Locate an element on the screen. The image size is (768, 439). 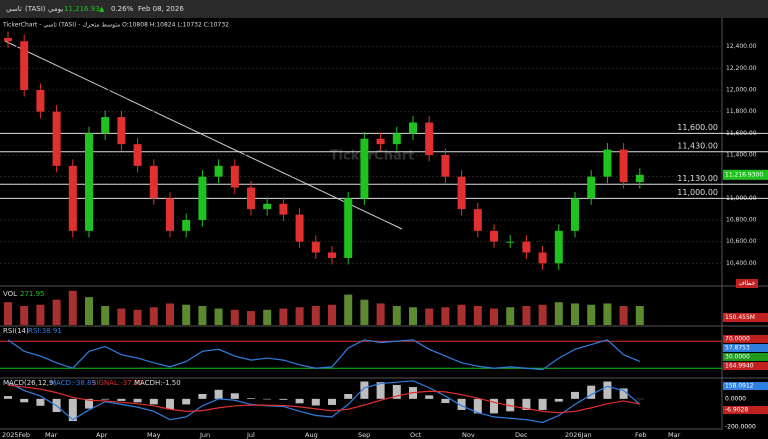
x-label: Nov is located at coordinates (468, 435).